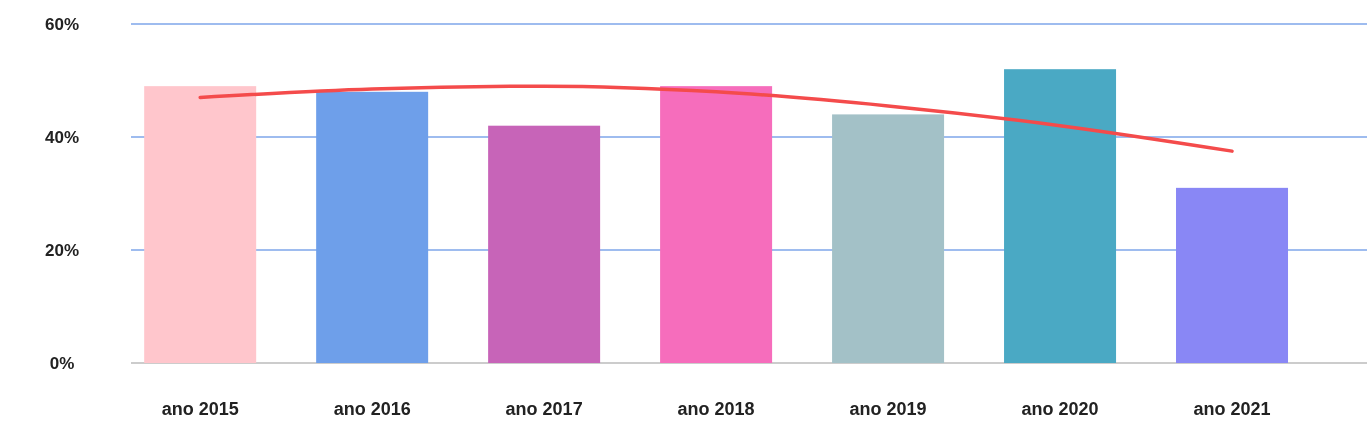 This screenshot has width=1367, height=432. I want to click on y-tick-label: 40%, so click(62, 137).